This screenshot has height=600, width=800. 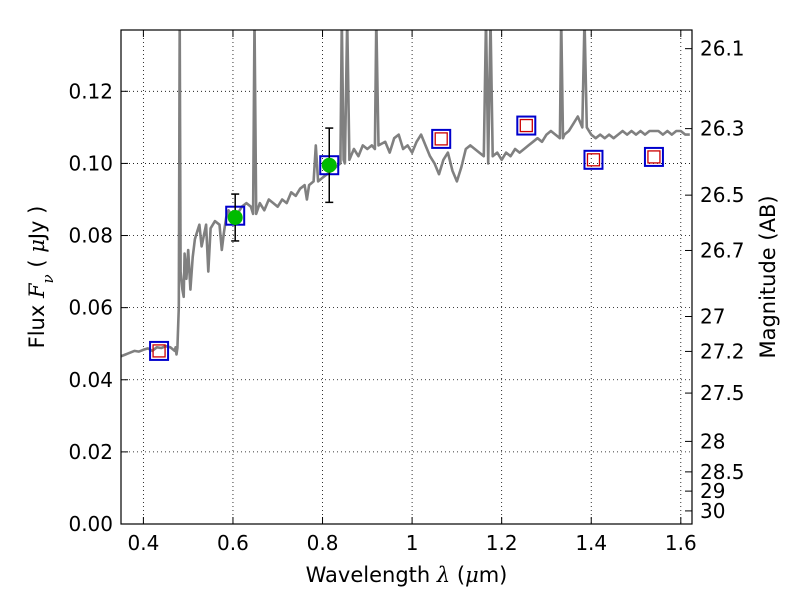 What do you see at coordinates (712, 491) in the screenshot?
I see `y2-tick-label: 29` at bounding box center [712, 491].